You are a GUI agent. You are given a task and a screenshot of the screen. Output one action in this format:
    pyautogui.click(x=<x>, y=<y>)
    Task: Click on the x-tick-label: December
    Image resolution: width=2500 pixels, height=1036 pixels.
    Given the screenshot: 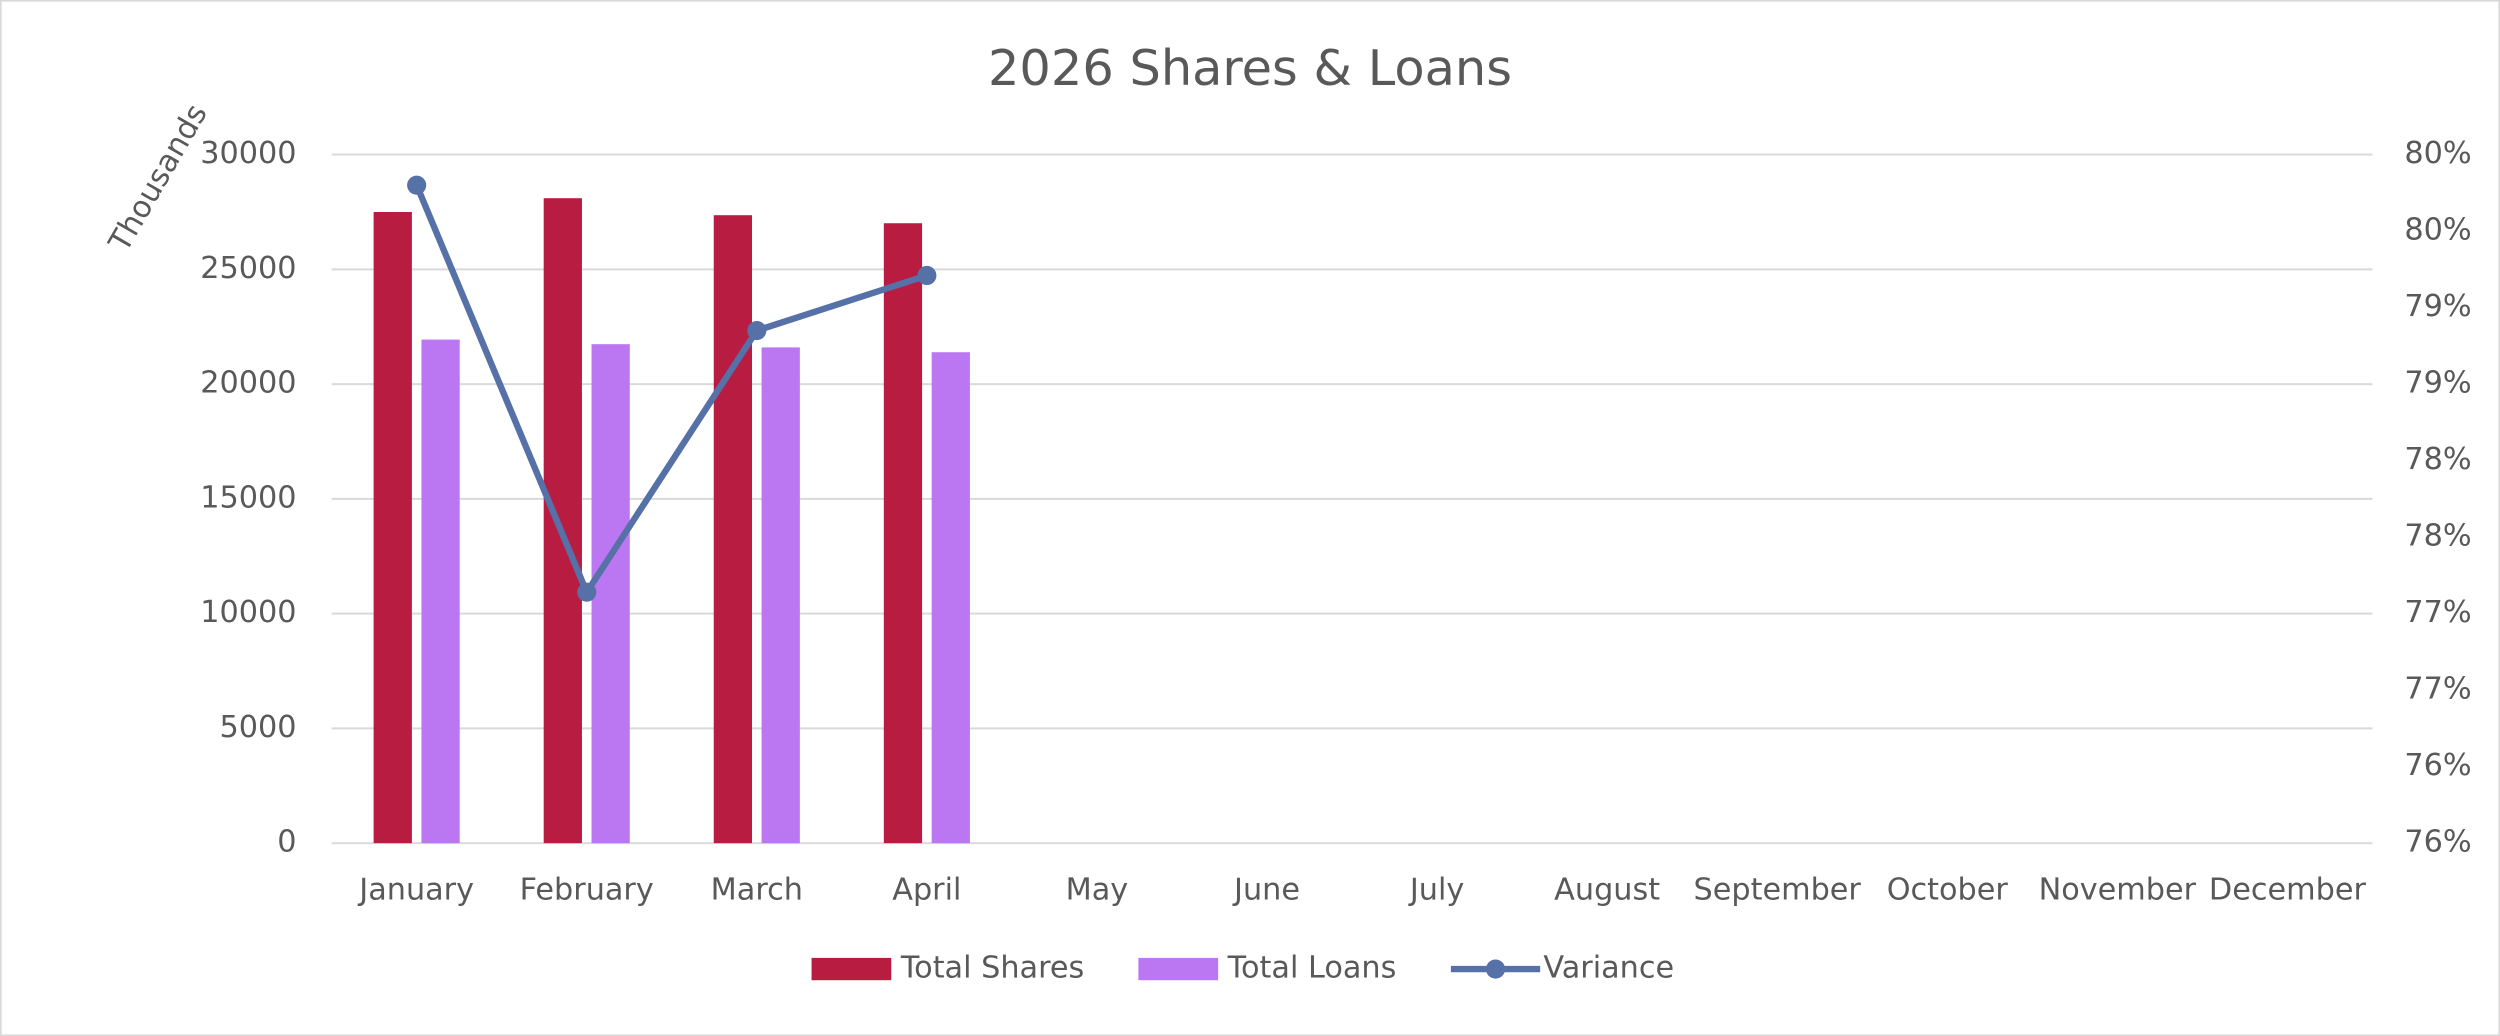 What is the action you would take?
    pyautogui.click(x=2288, y=889)
    